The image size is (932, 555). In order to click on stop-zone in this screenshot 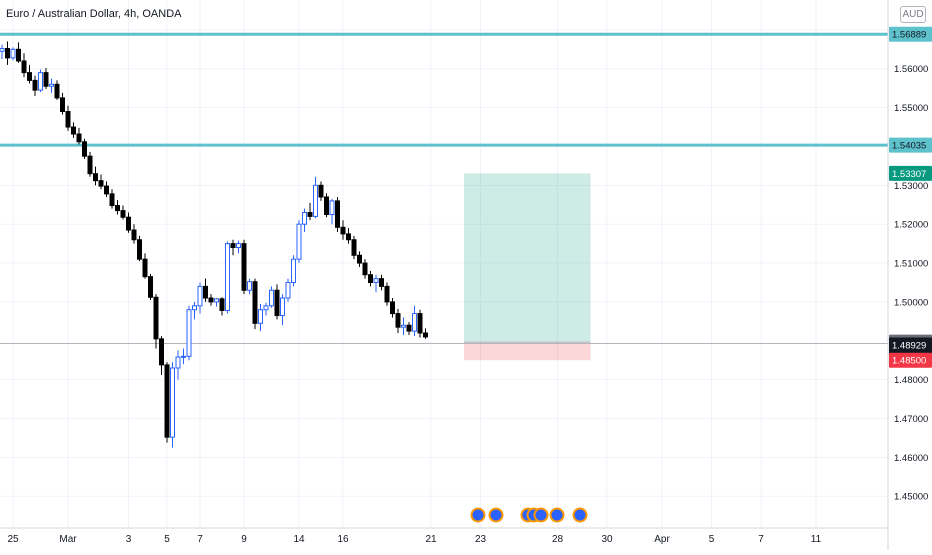, I will do `click(527, 351)`.